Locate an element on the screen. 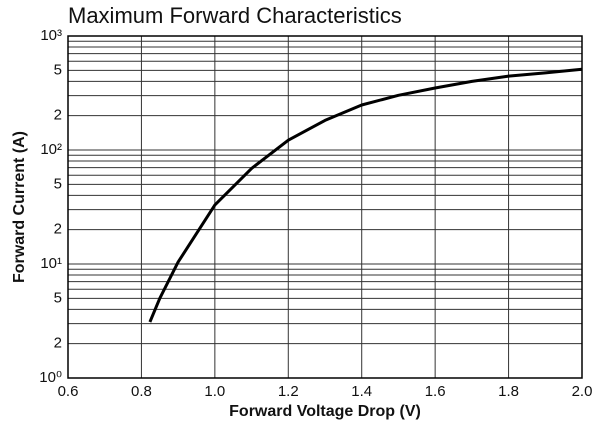 Image resolution: width=598 pixels, height=431 pixels. y-tick-label: 10¹ is located at coordinates (51, 263).